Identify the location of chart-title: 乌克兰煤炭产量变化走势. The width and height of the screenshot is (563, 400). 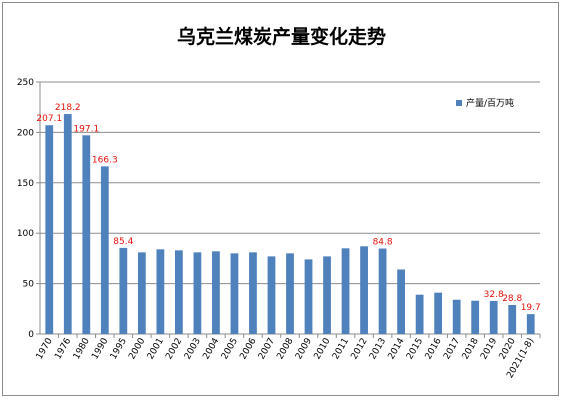
(281, 37).